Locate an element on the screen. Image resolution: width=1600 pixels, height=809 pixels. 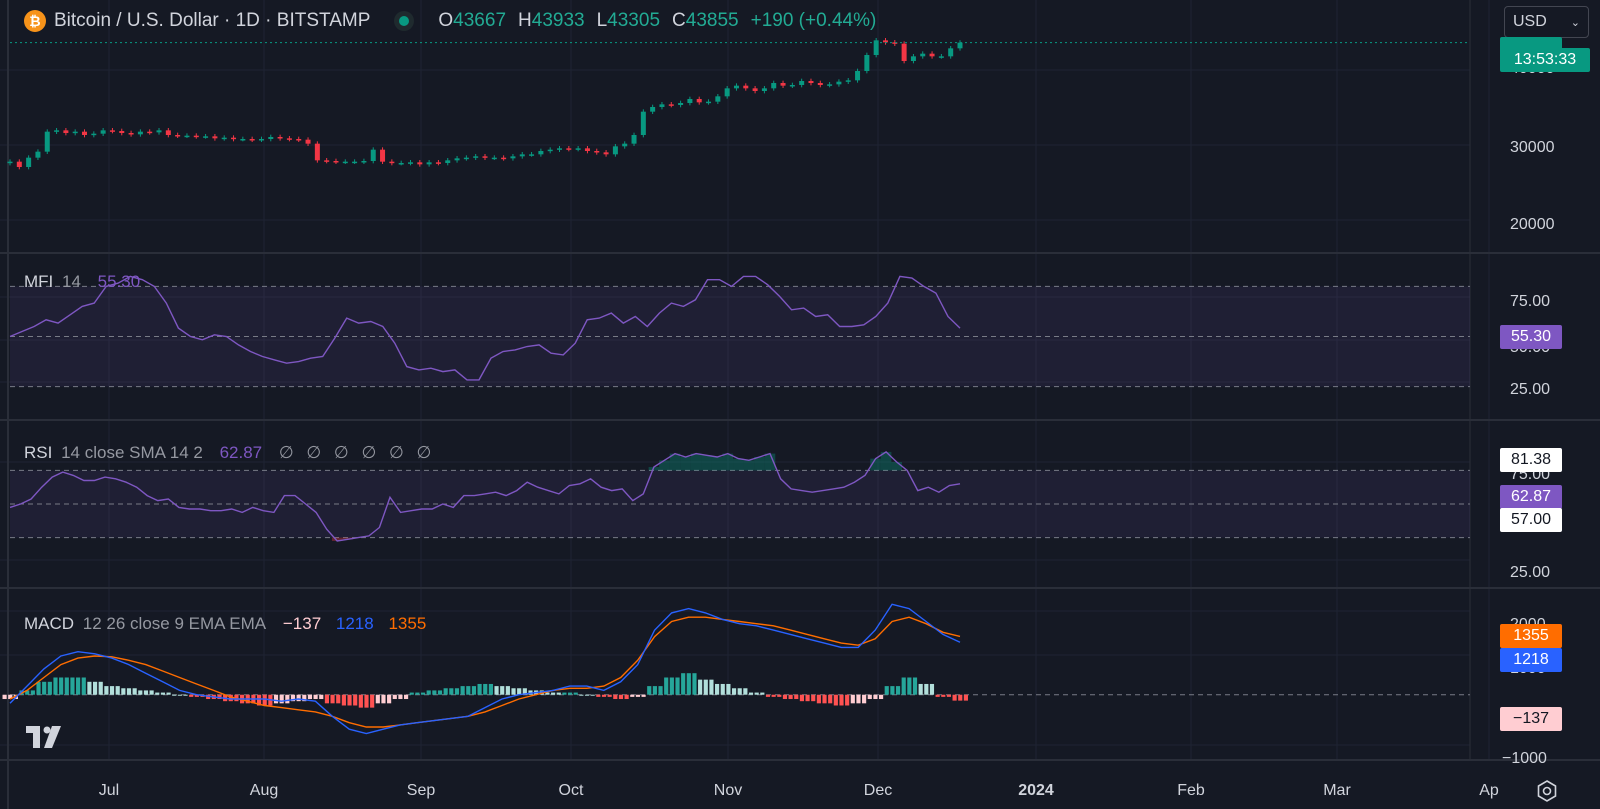
bitcoin-icon: ₿ is located at coordinates (35, 21).